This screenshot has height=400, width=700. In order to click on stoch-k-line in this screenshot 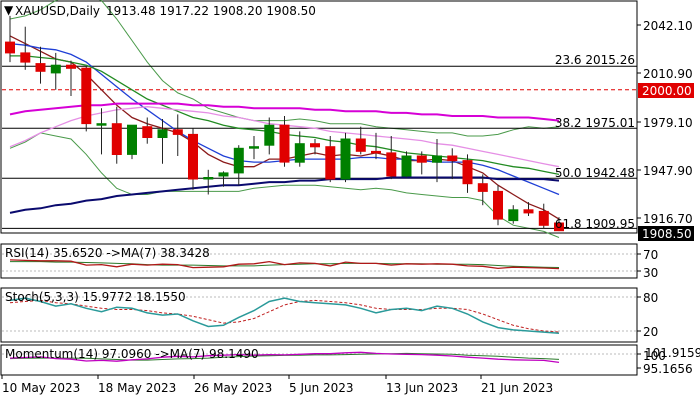, I will do `click(284, 316)`.